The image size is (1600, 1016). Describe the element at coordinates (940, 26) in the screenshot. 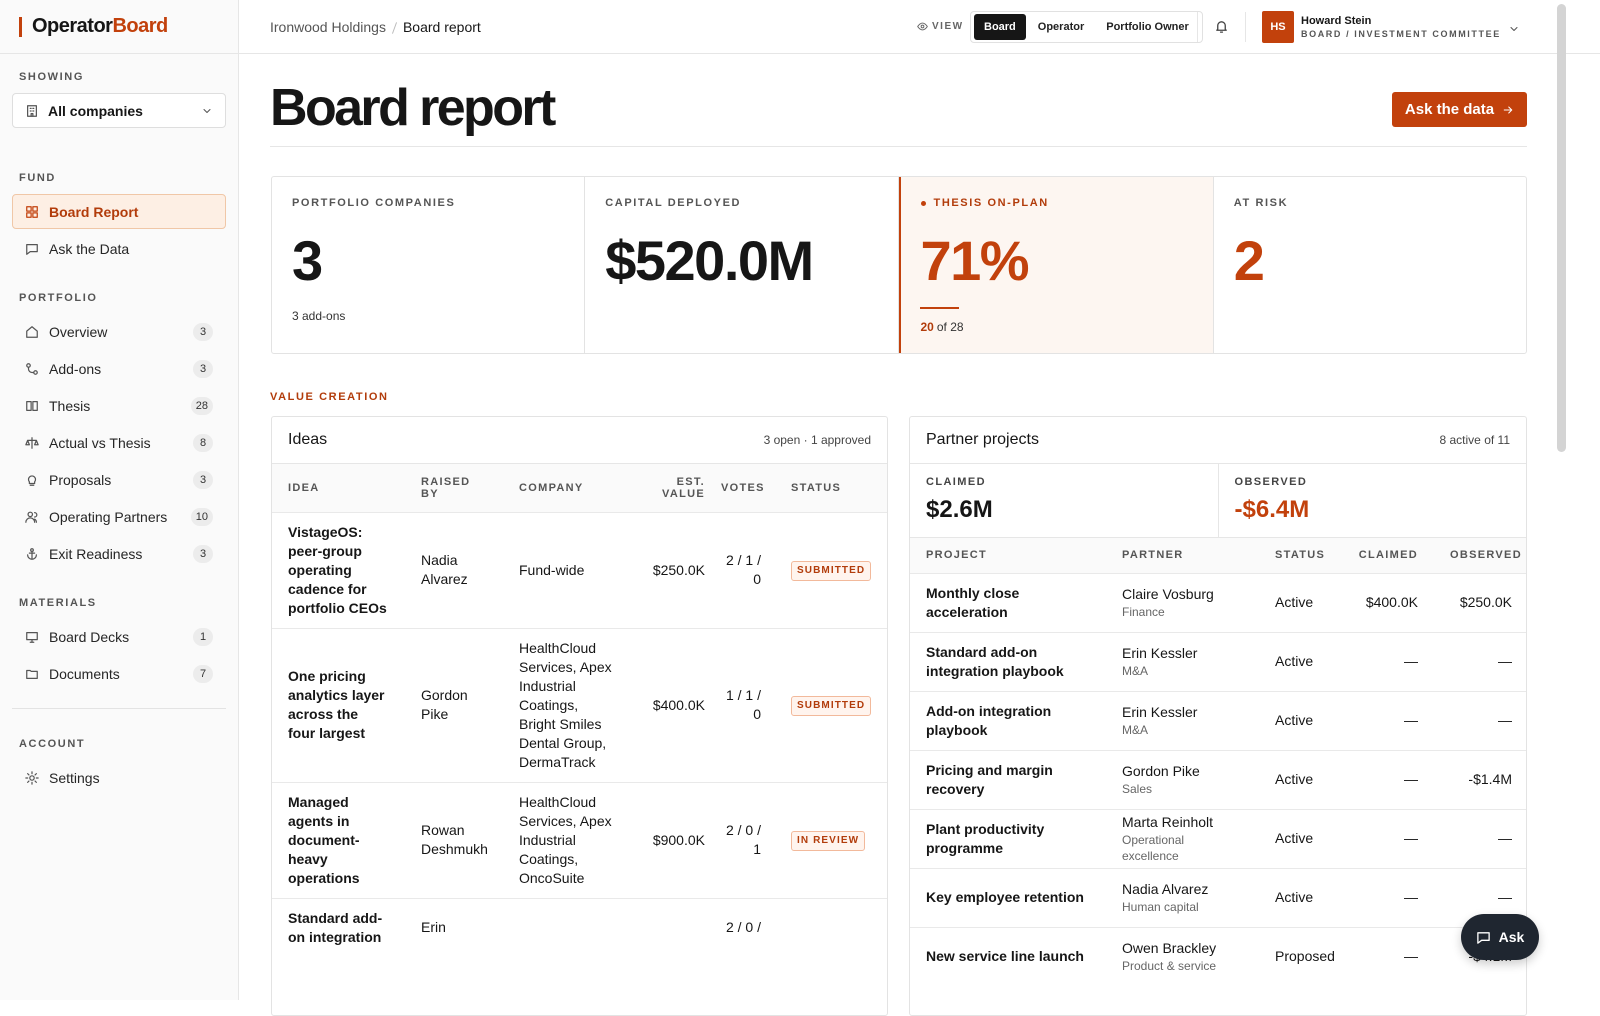

I see `view-label: VIEW` at that location.